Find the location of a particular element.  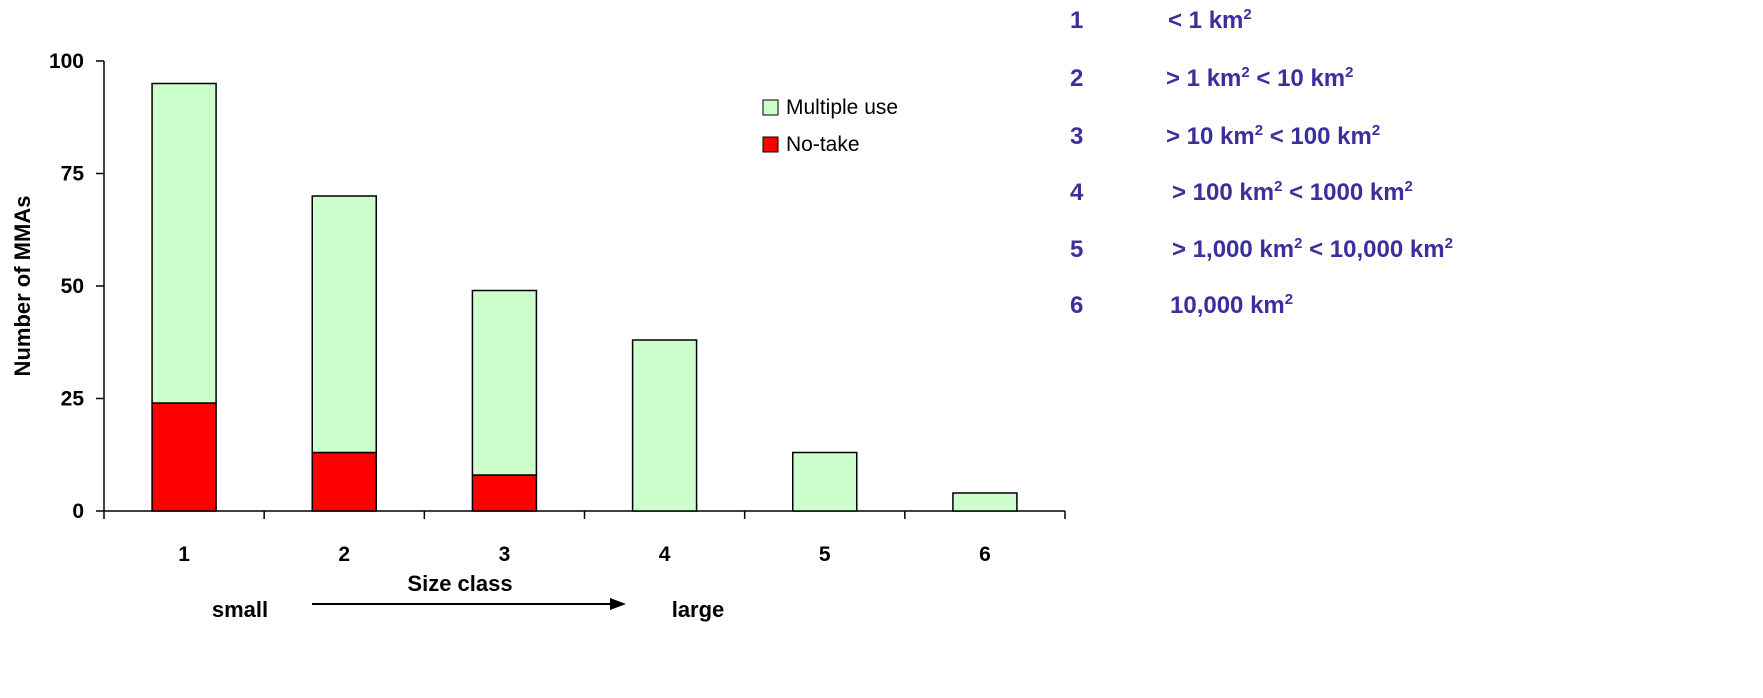

y-tick-label: 0 is located at coordinates (78, 511).